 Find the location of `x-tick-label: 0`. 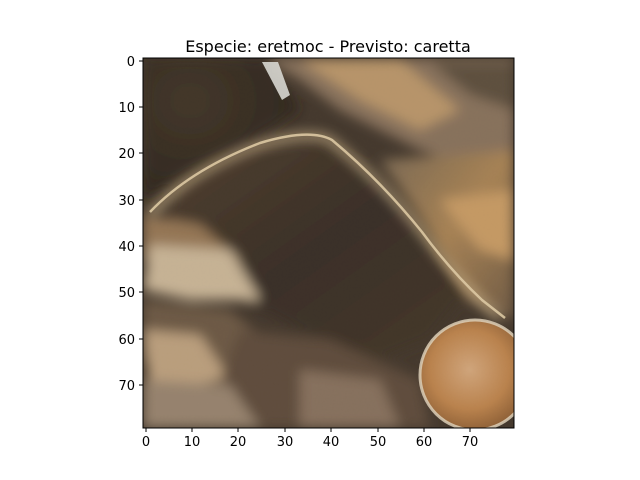

x-tick-label: 0 is located at coordinates (146, 442).